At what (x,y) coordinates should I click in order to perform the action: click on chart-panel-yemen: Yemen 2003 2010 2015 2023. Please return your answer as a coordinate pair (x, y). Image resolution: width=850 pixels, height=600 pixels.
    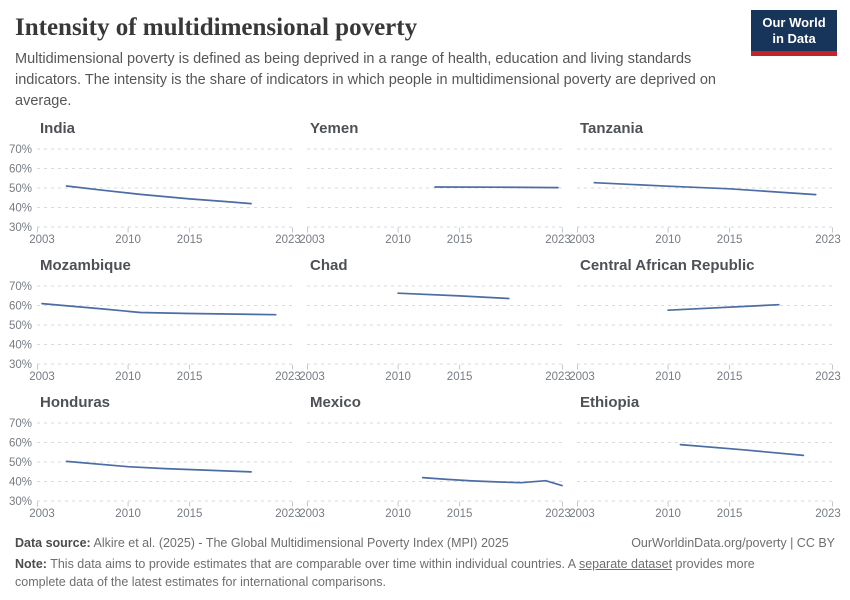
    Looking at the image, I should click on (435, 182).